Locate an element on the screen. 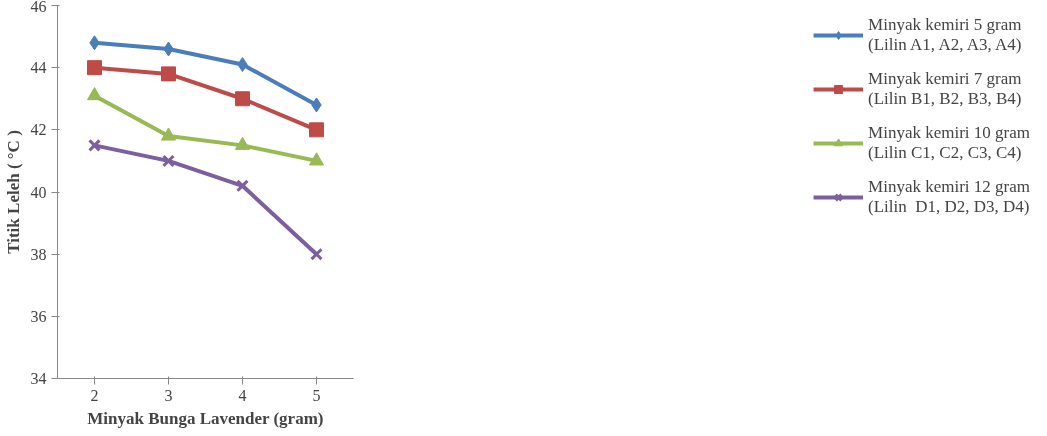  y-tick-label: 36 is located at coordinates (38, 316).